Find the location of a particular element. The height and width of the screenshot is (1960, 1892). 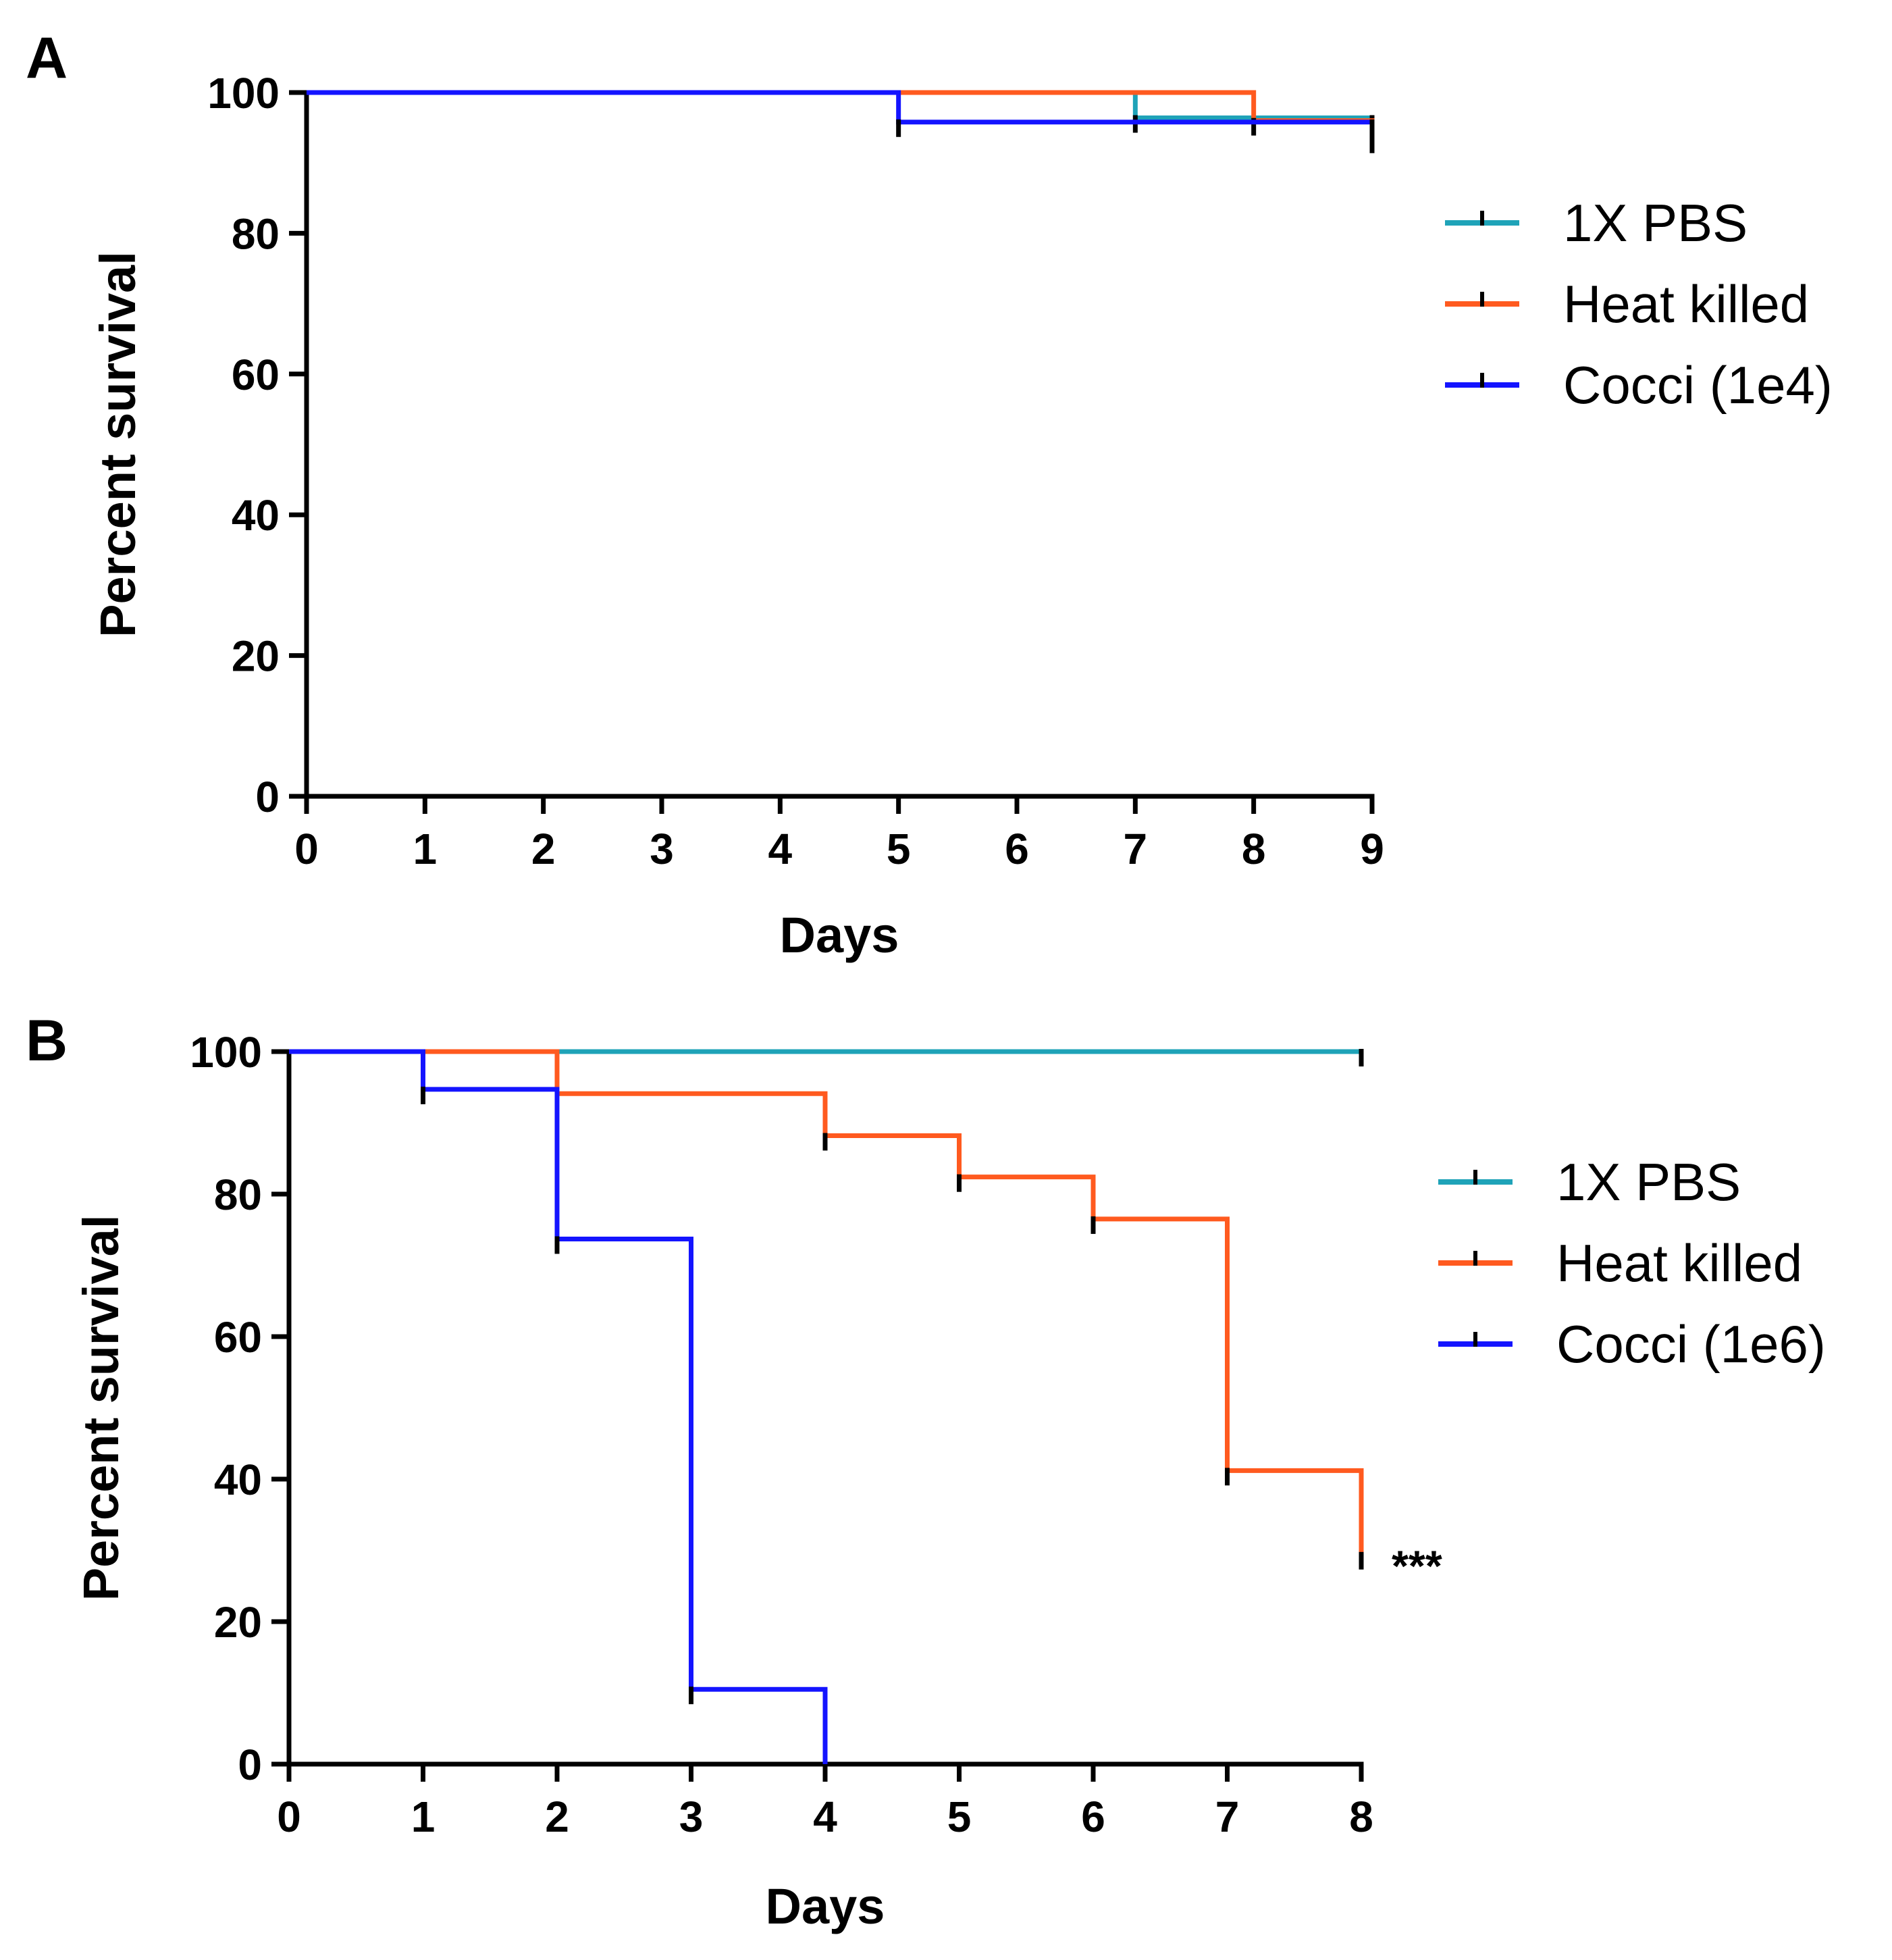

panel-label: B is located at coordinates (47, 1040).